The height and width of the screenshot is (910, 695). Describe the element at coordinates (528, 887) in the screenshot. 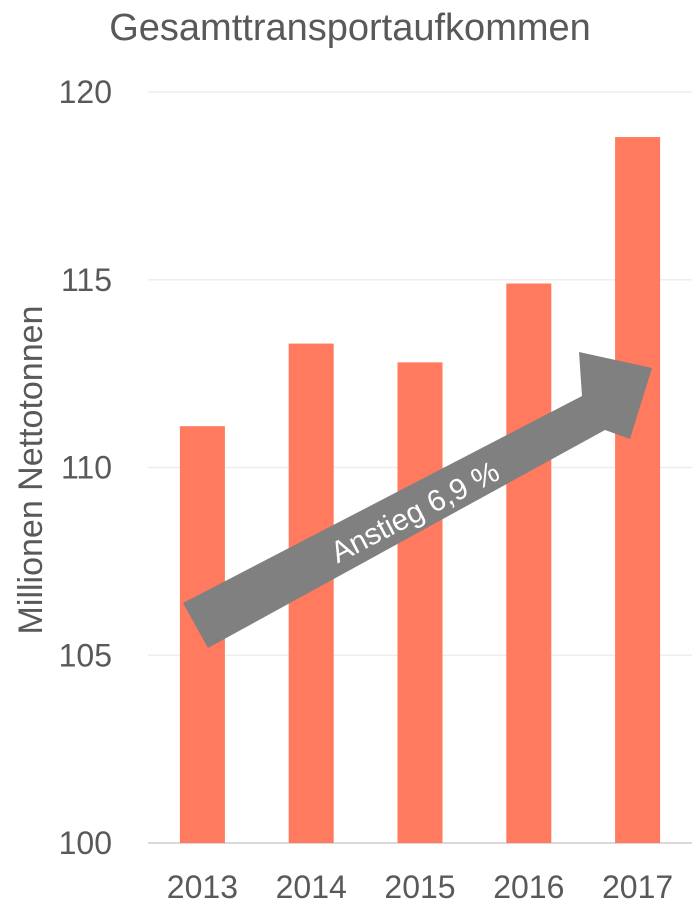

I see `x-tick-label: 2016` at that location.